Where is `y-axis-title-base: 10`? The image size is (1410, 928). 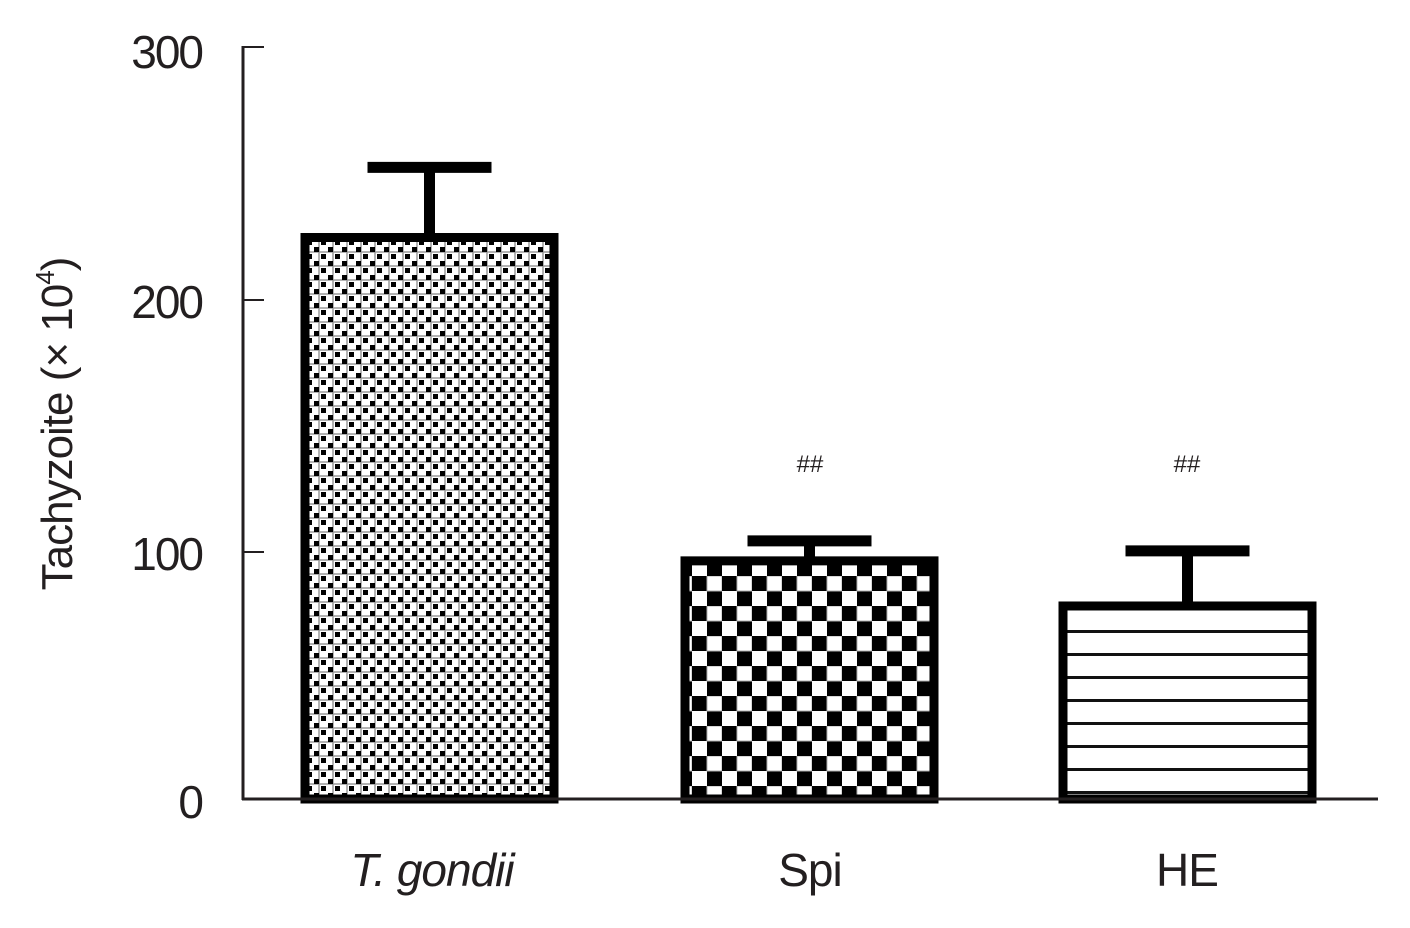
y-axis-title-base: 10 is located at coordinates (57, 314).